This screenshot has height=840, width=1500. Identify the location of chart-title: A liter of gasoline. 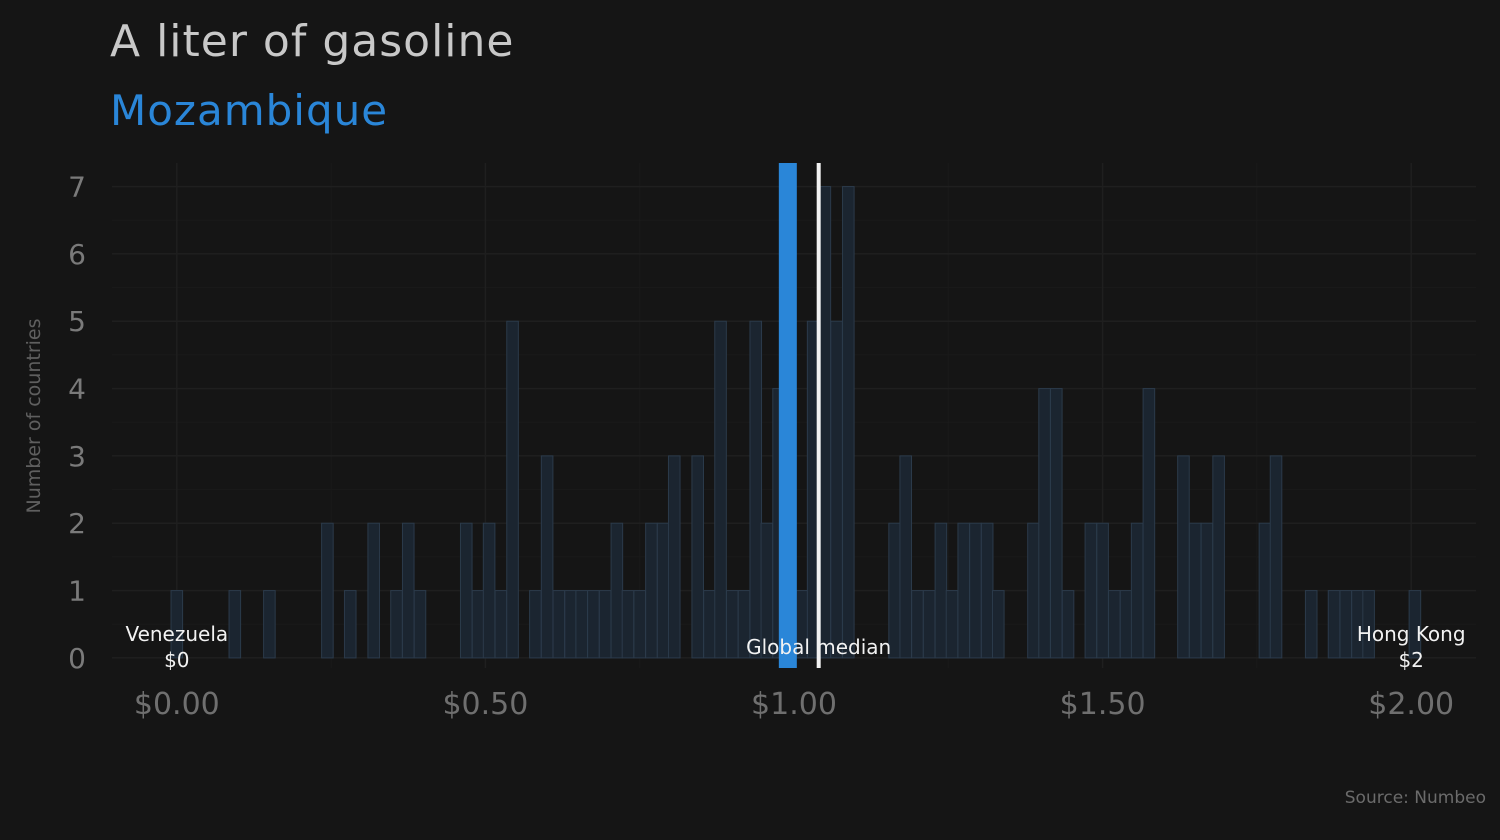
(312, 41).